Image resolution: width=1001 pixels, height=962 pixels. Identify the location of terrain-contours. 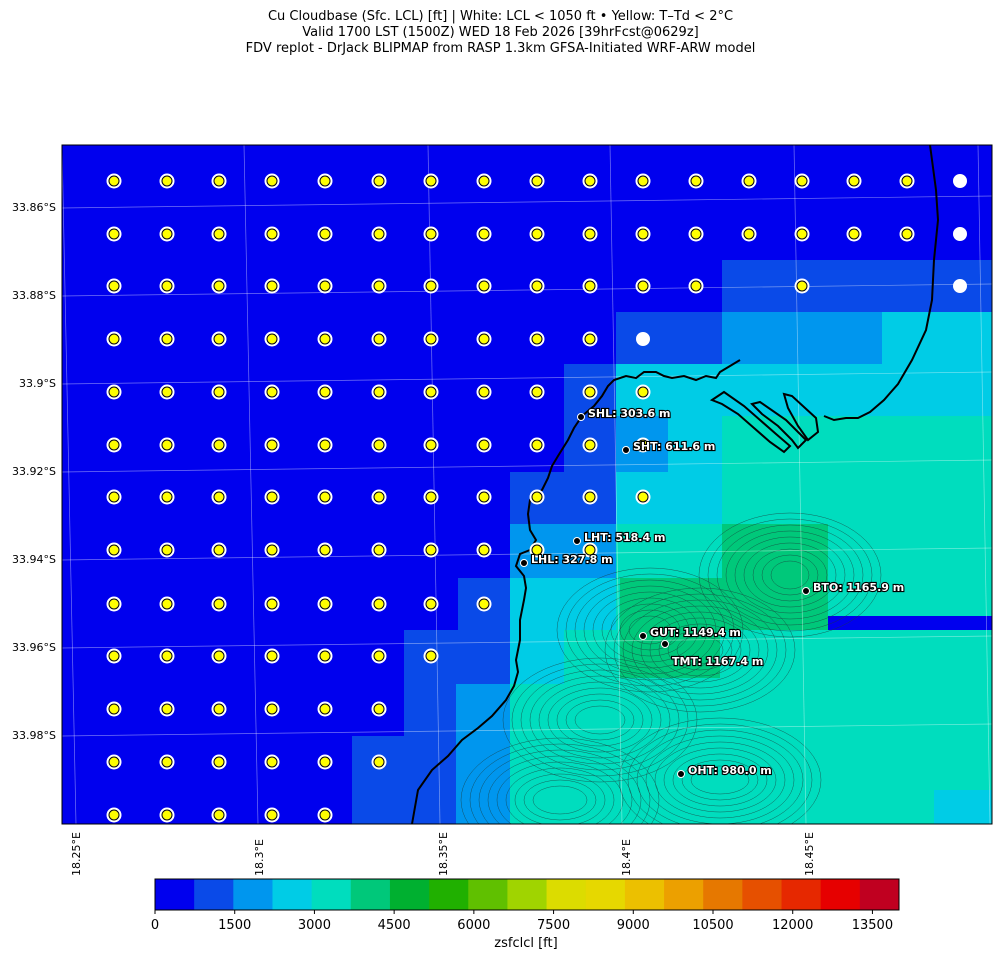
(671, 668).